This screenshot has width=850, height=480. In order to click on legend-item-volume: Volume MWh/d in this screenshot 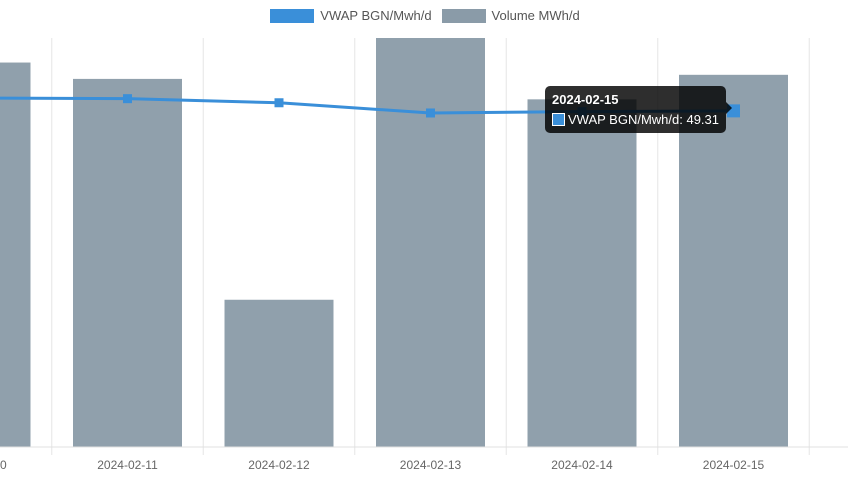, I will do `click(510, 15)`.